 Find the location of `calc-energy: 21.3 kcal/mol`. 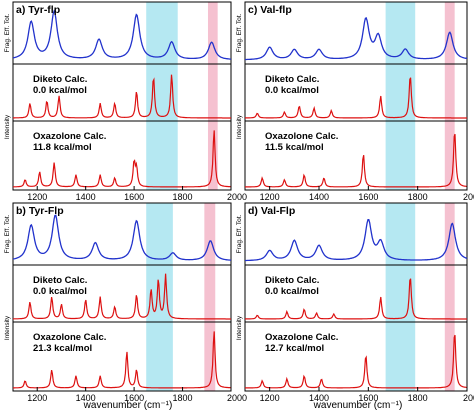

calc-energy: 21.3 kcal/mol is located at coordinates (62, 348).